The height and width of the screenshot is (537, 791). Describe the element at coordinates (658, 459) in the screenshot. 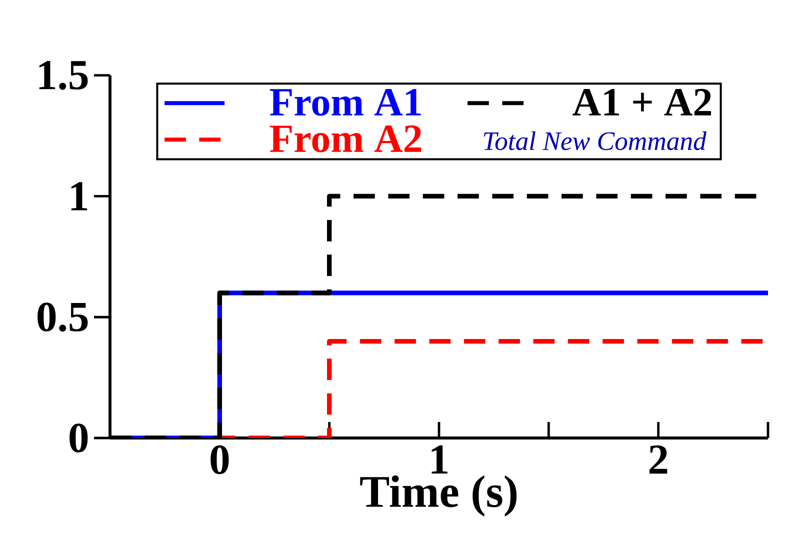

I see `x-tick-label: 2` at that location.